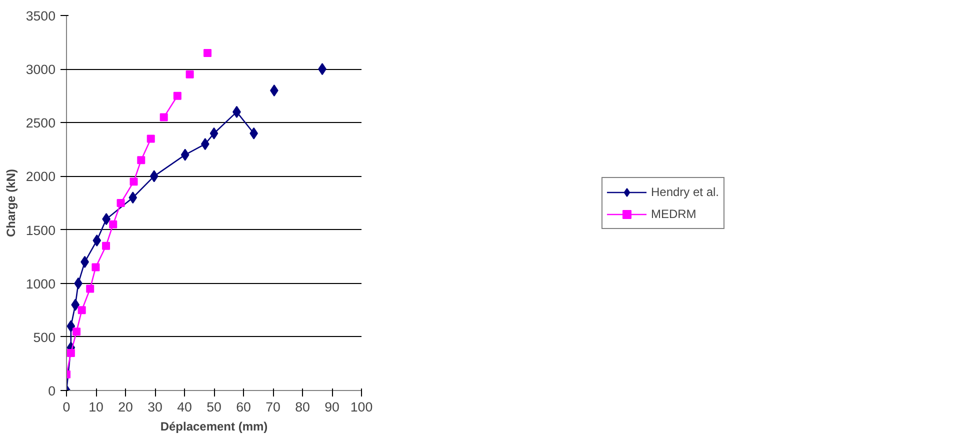 The height and width of the screenshot is (440, 964). What do you see at coordinates (41, 176) in the screenshot?
I see `y-tick-label: 2000` at bounding box center [41, 176].